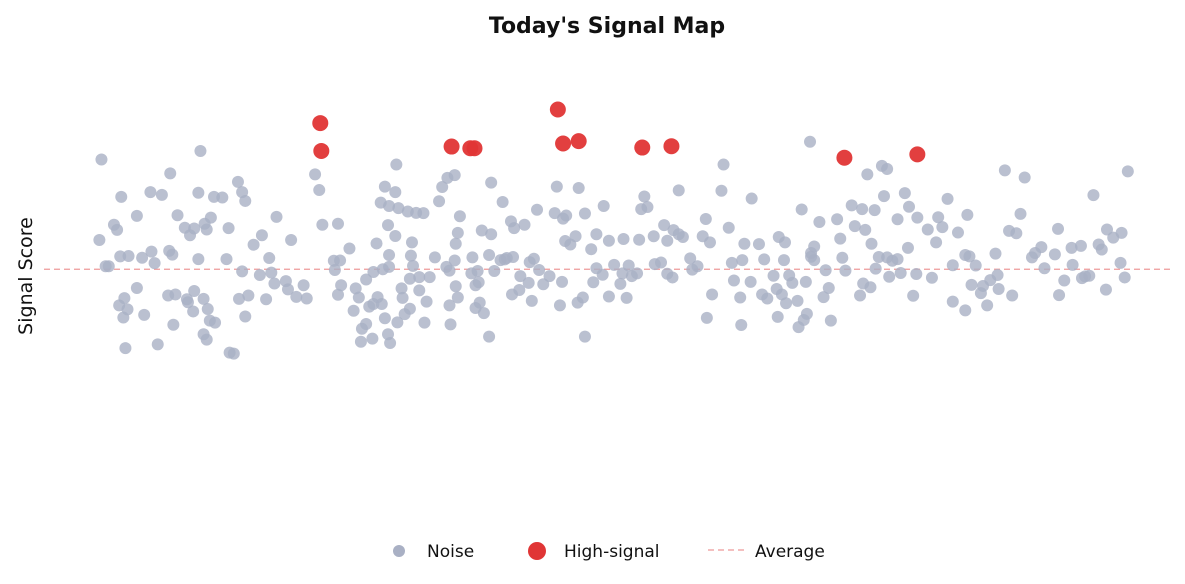 This screenshot has width=1185, height=584. What do you see at coordinates (450, 552) in the screenshot?
I see `legend-noise-label: Noise` at bounding box center [450, 552].